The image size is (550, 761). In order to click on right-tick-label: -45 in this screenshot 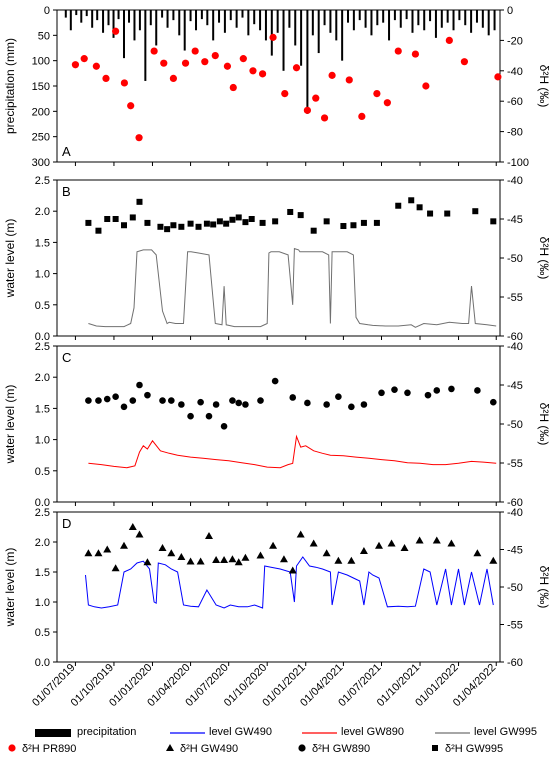, I will do `click(515, 220)`.